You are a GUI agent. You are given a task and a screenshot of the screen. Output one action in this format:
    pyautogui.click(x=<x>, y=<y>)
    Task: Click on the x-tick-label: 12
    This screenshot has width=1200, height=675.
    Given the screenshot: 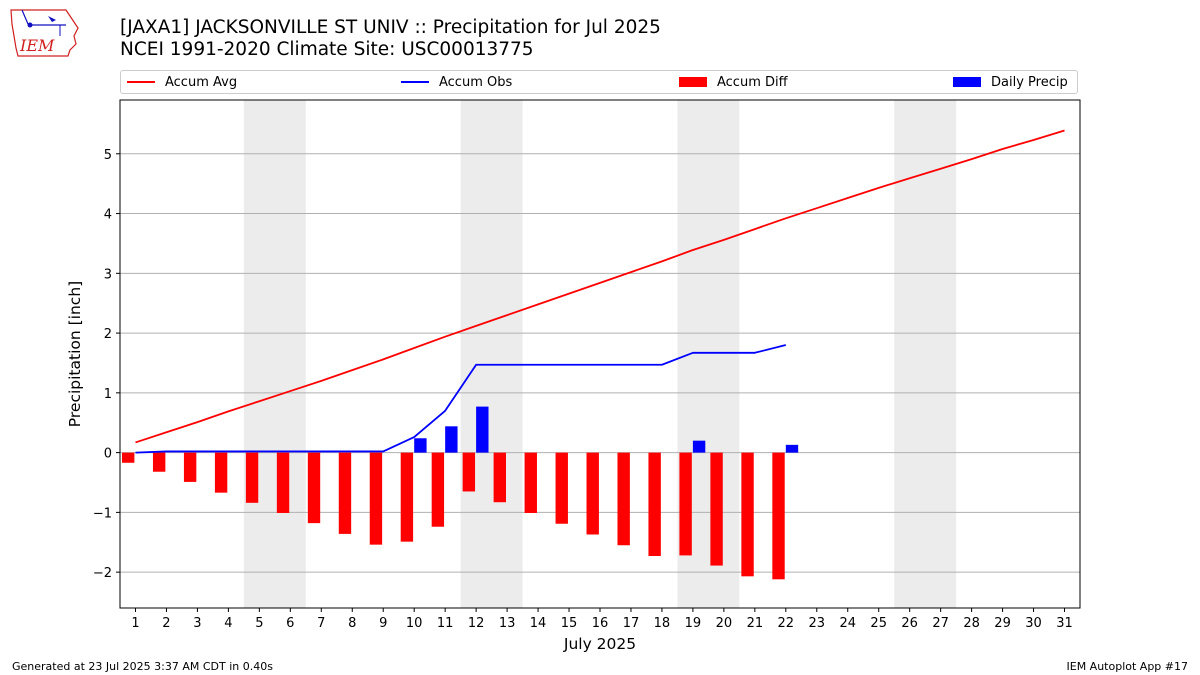 What is the action you would take?
    pyautogui.click(x=476, y=623)
    